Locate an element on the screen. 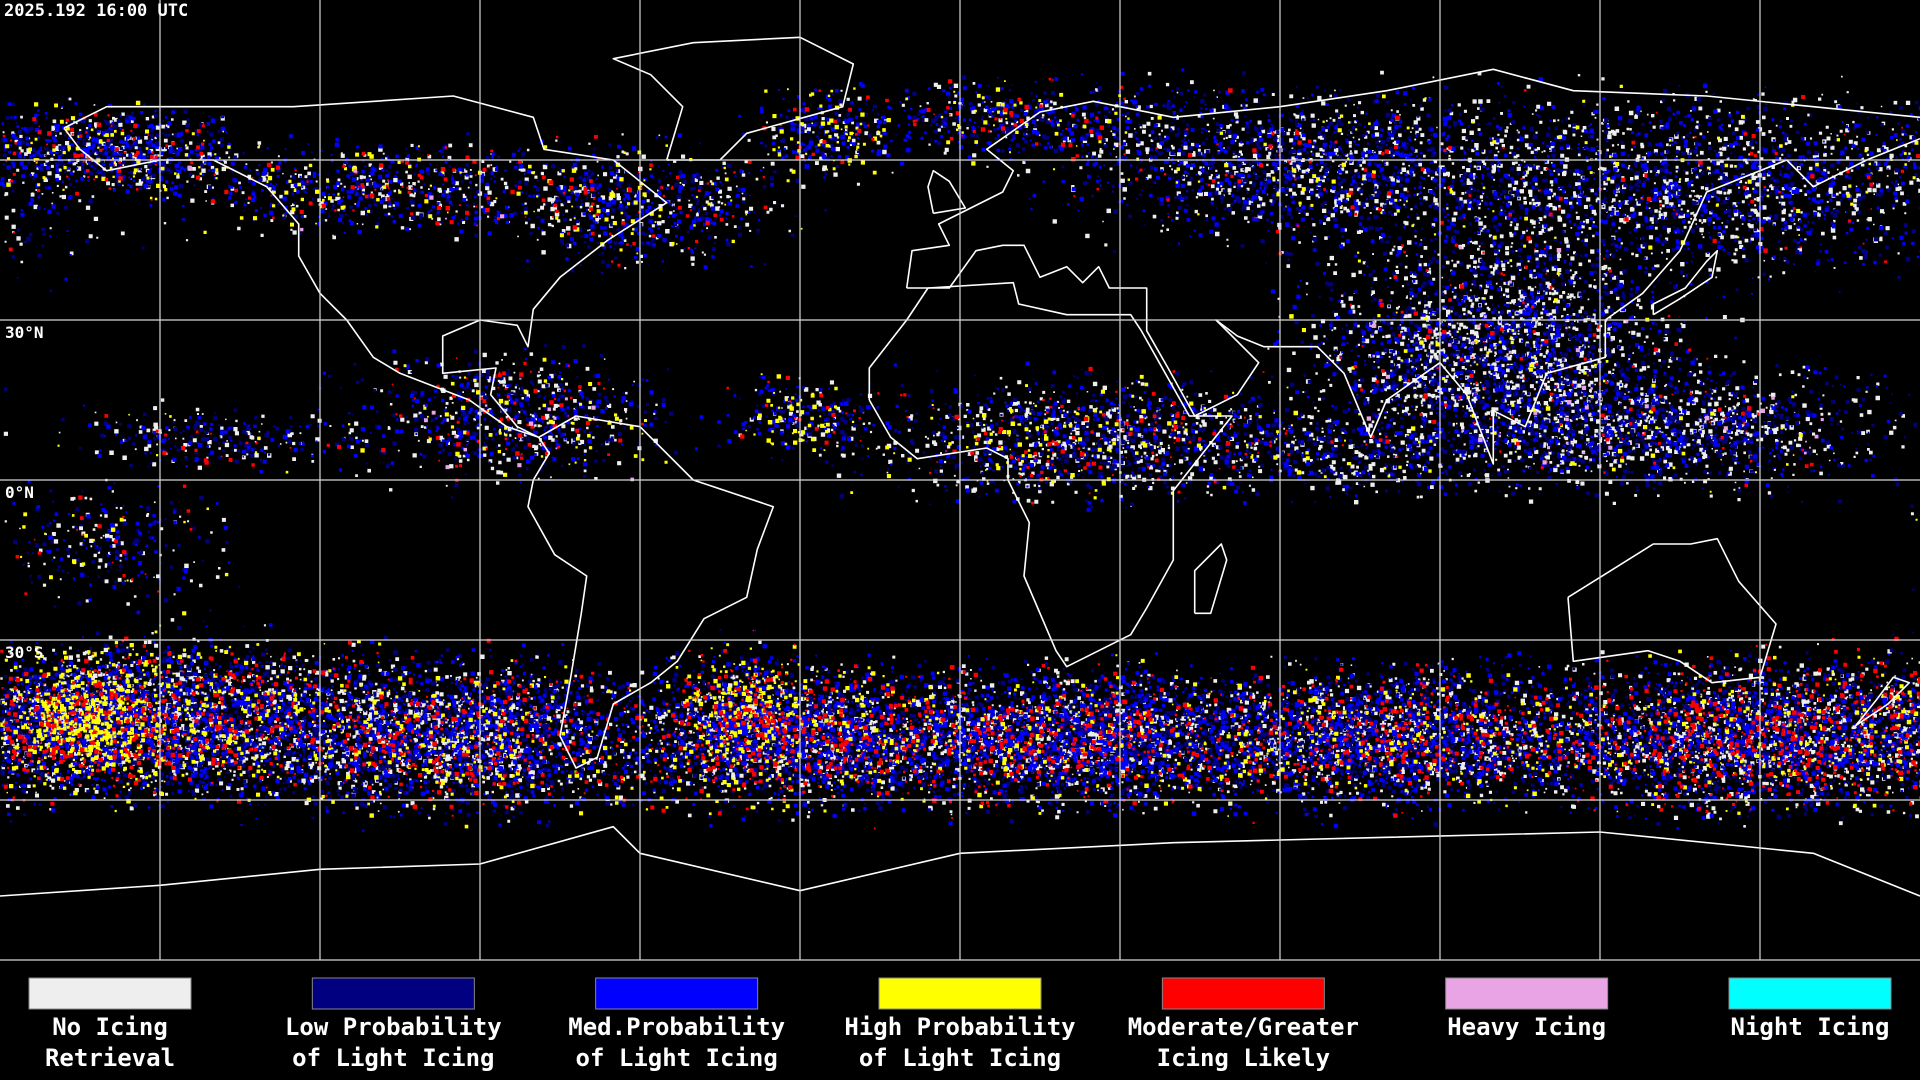 Image resolution: width=1920 pixels, height=1080 pixels. latitude-labels: 30°N 0°N 30°S is located at coordinates (24, 492).